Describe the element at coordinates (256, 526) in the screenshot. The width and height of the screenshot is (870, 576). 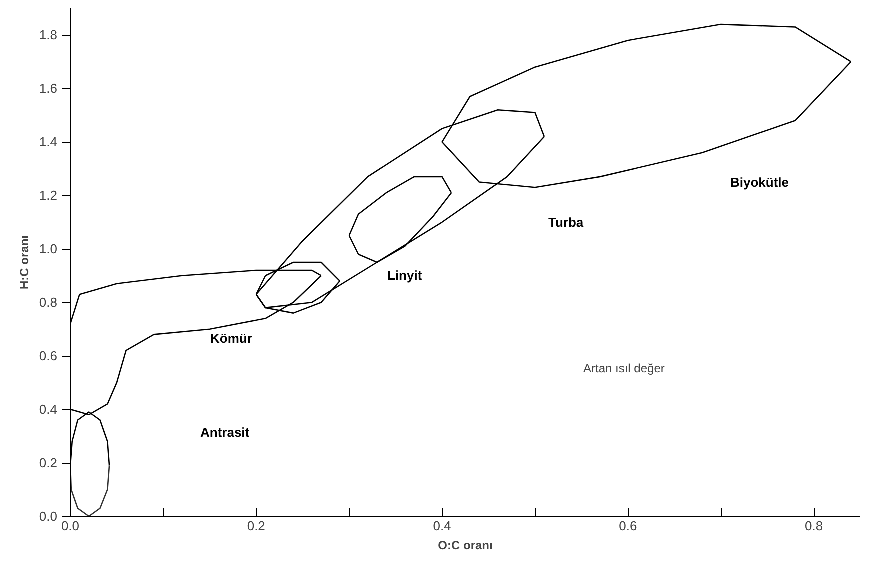
I see `x-tick-label: 0.2` at that location.